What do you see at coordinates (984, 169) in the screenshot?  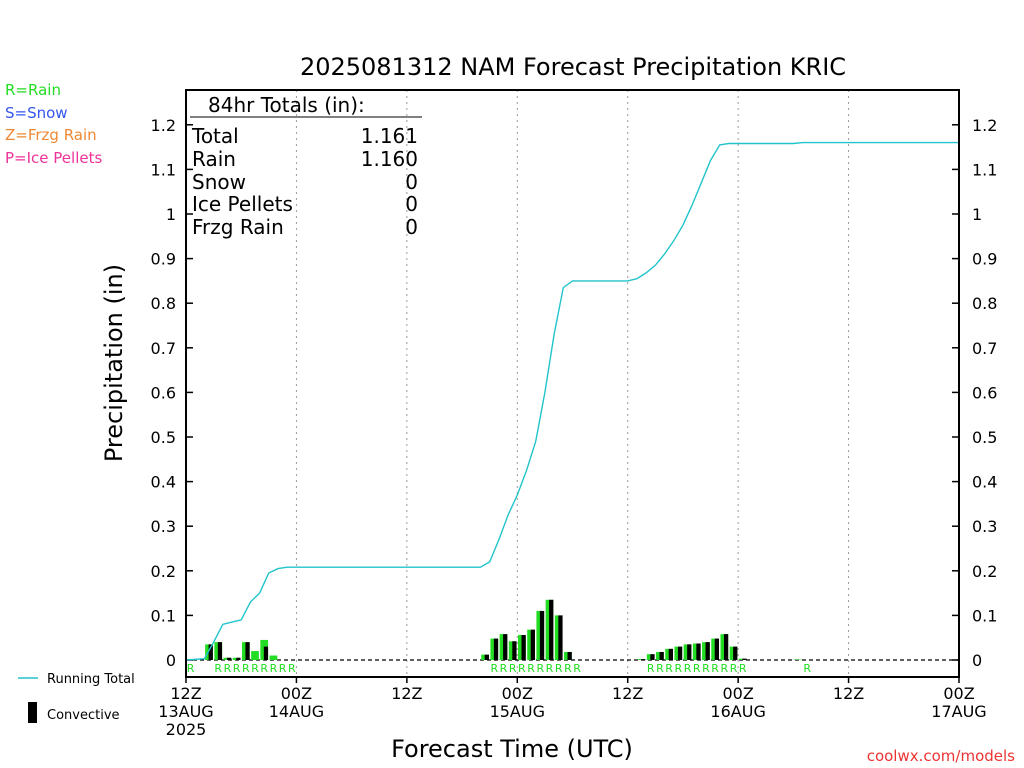 I see `y-tick-label-right: 1.1` at bounding box center [984, 169].